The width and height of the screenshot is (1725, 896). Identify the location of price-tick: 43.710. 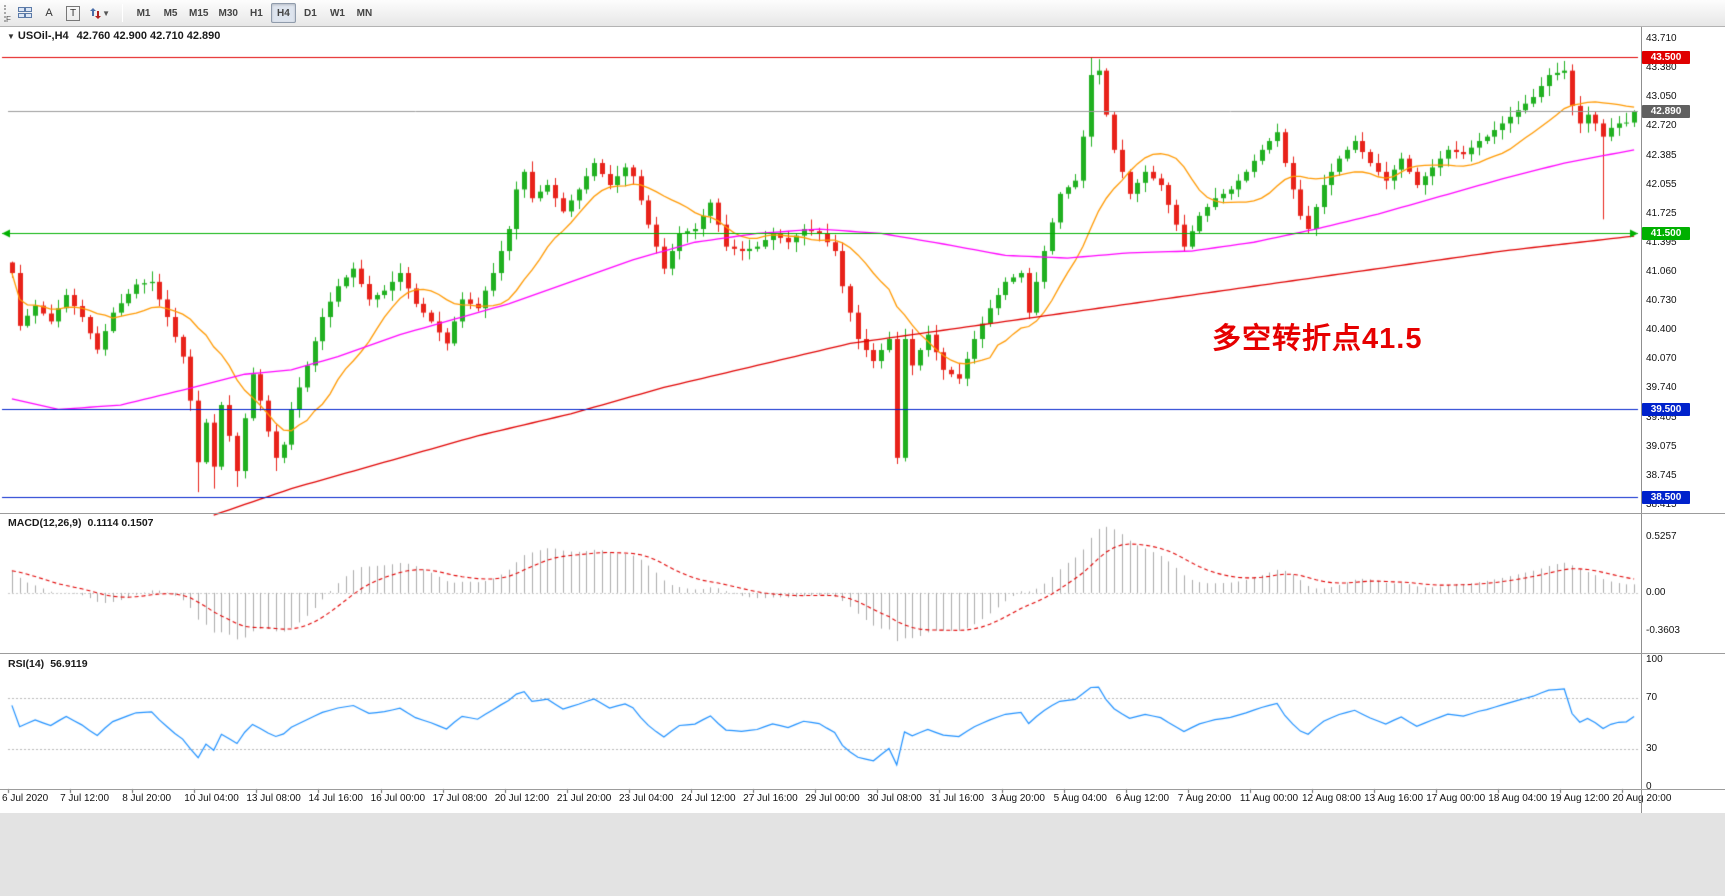
(1661, 38).